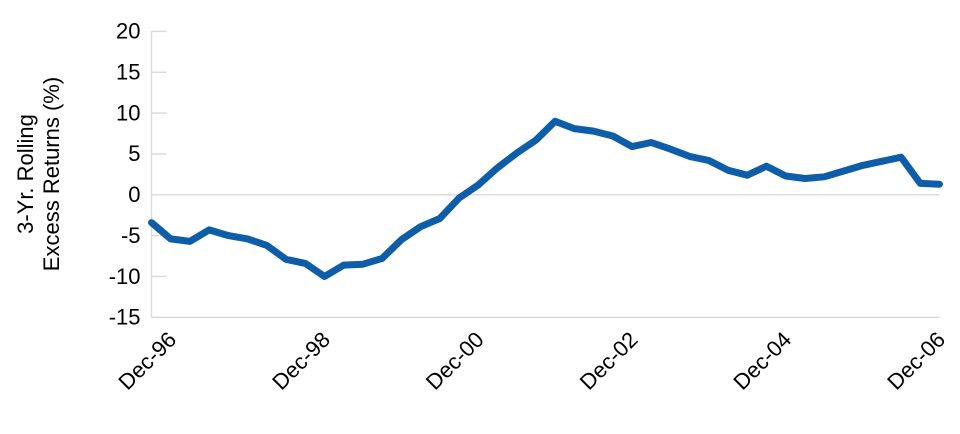 The width and height of the screenshot is (960, 434). What do you see at coordinates (128, 31) in the screenshot?
I see `y-tick-label: 20` at bounding box center [128, 31].